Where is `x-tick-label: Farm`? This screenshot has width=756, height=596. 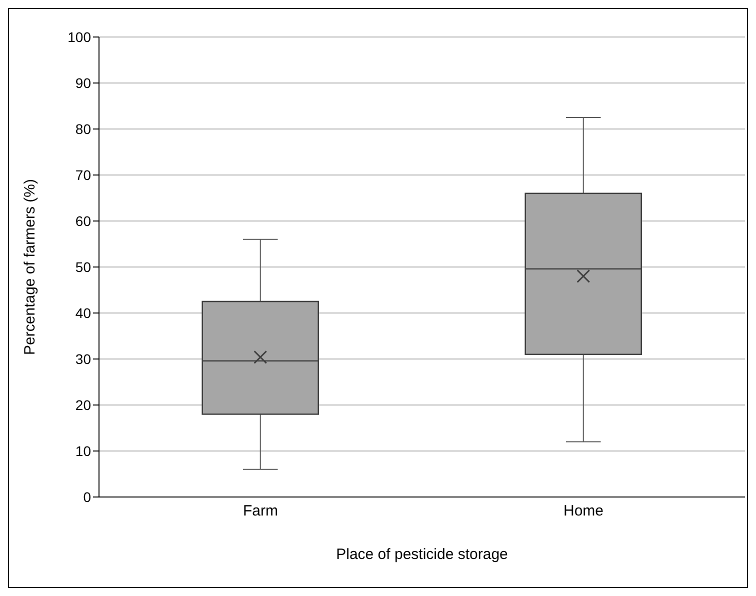
x-tick-label: Farm is located at coordinates (260, 511).